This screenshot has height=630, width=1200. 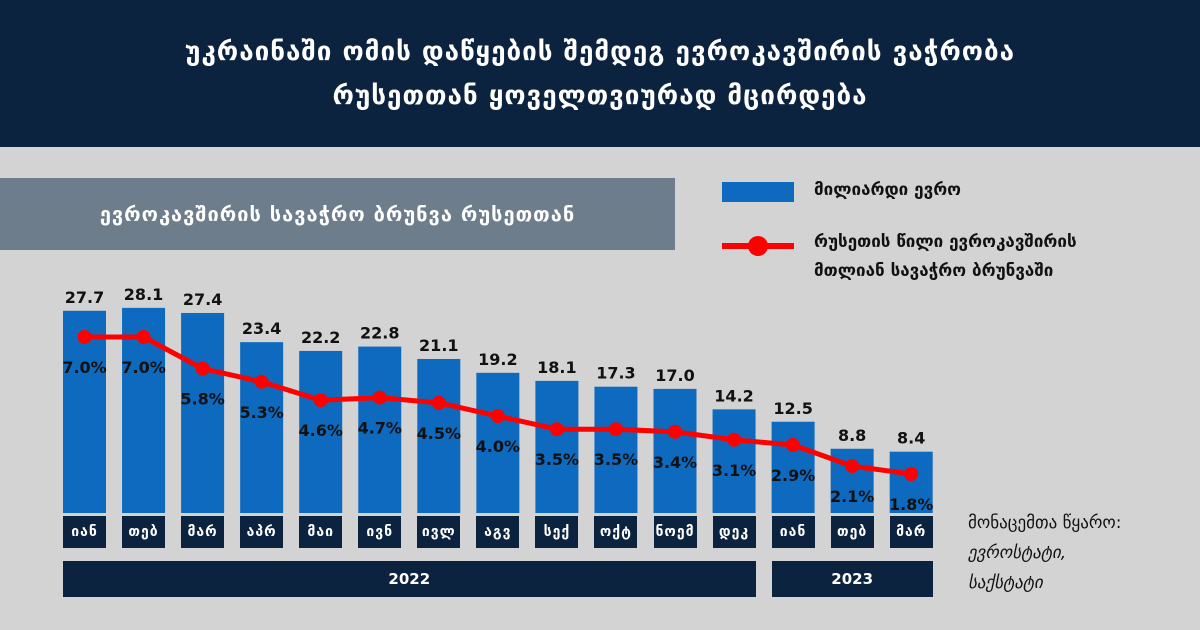 I want to click on year-label-2022: 2022, so click(x=409, y=579).